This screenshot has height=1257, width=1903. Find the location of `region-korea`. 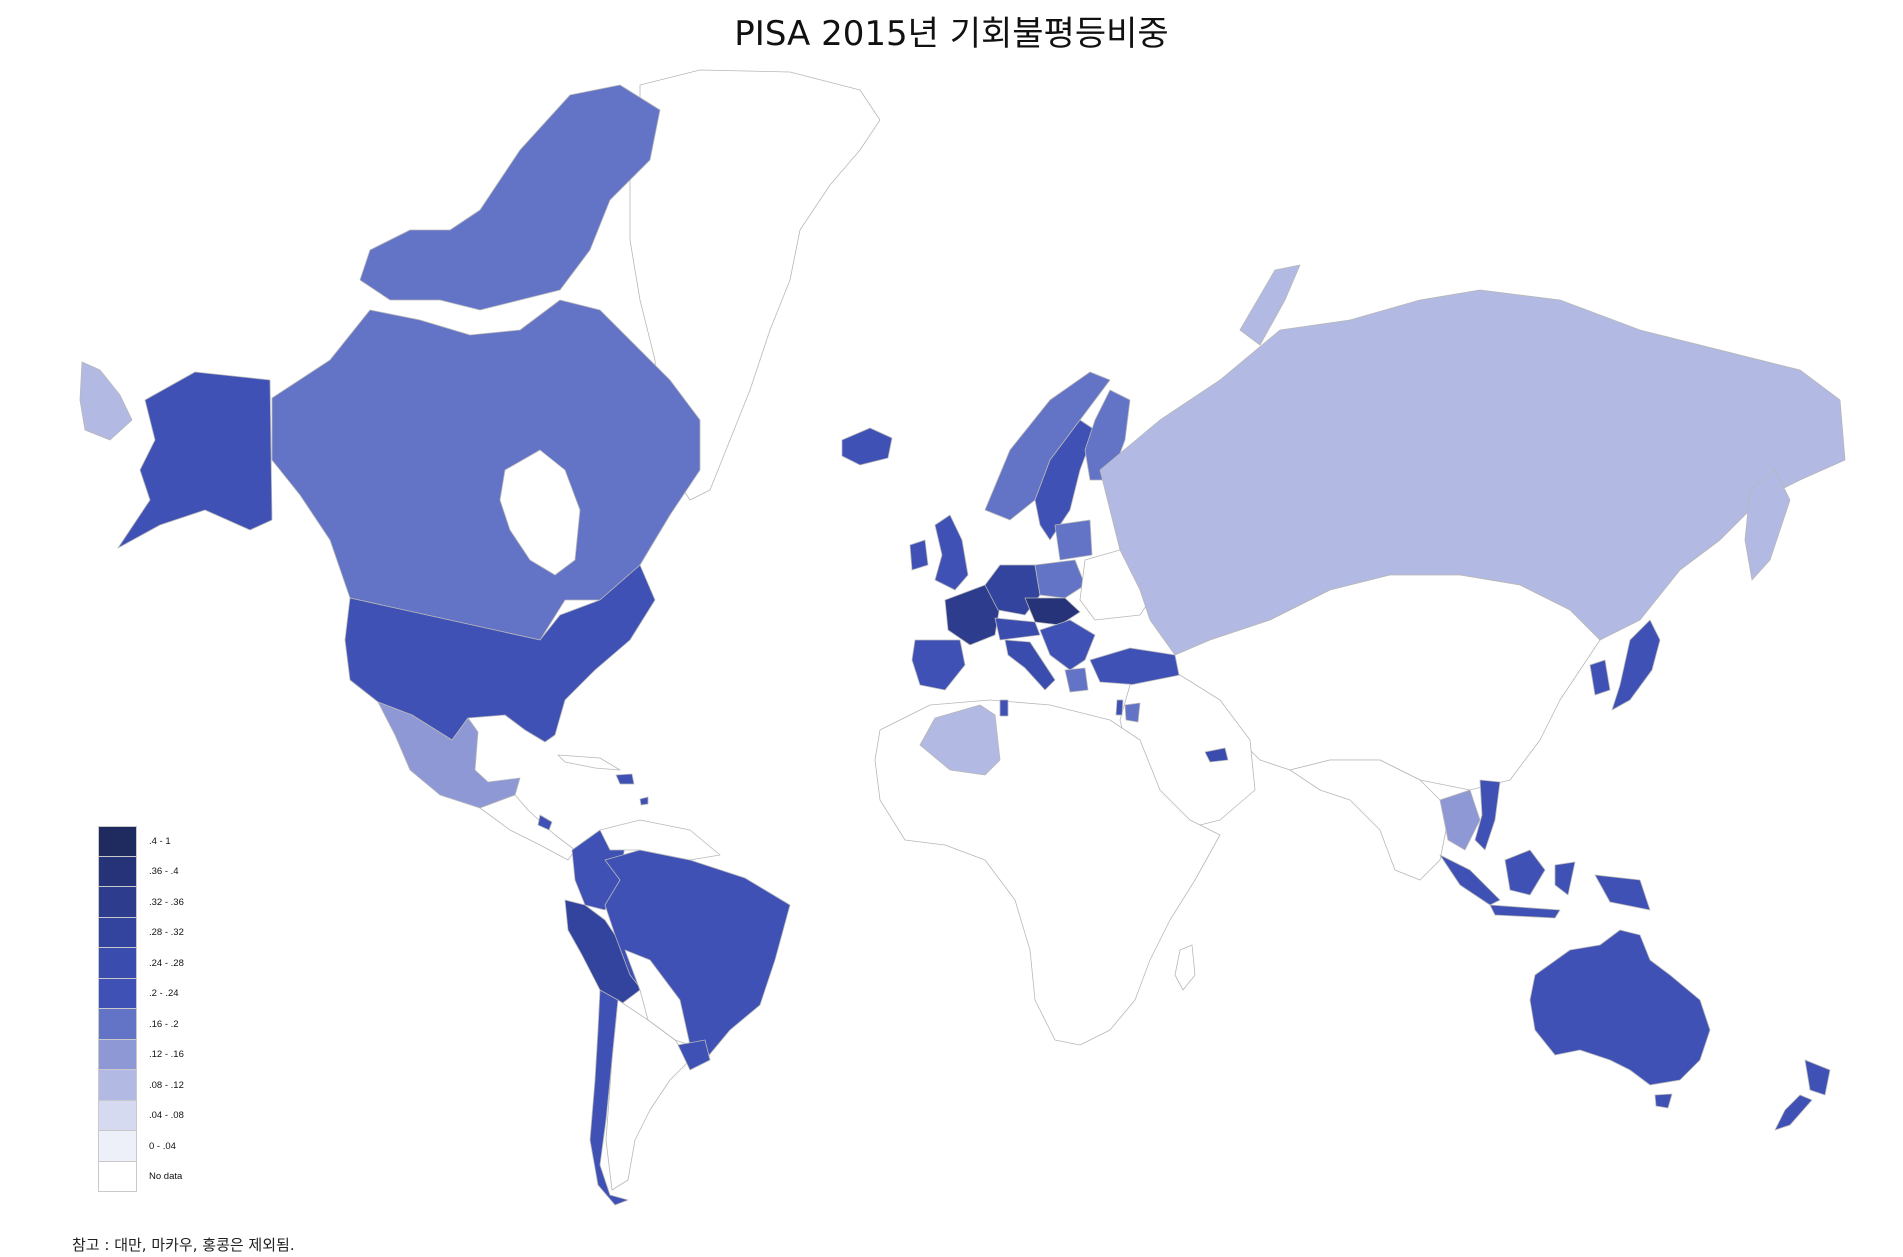

region-korea is located at coordinates (1600, 677).